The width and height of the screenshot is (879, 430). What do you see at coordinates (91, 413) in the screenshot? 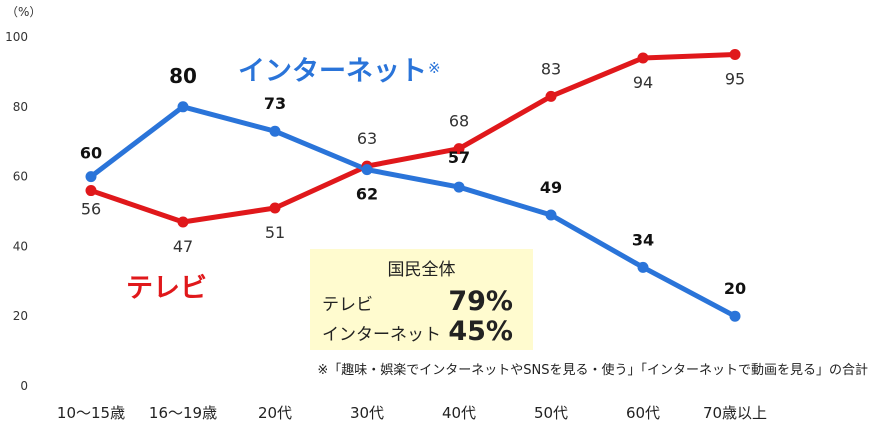
I see `x-tick-label: 10～15歳` at bounding box center [91, 413].